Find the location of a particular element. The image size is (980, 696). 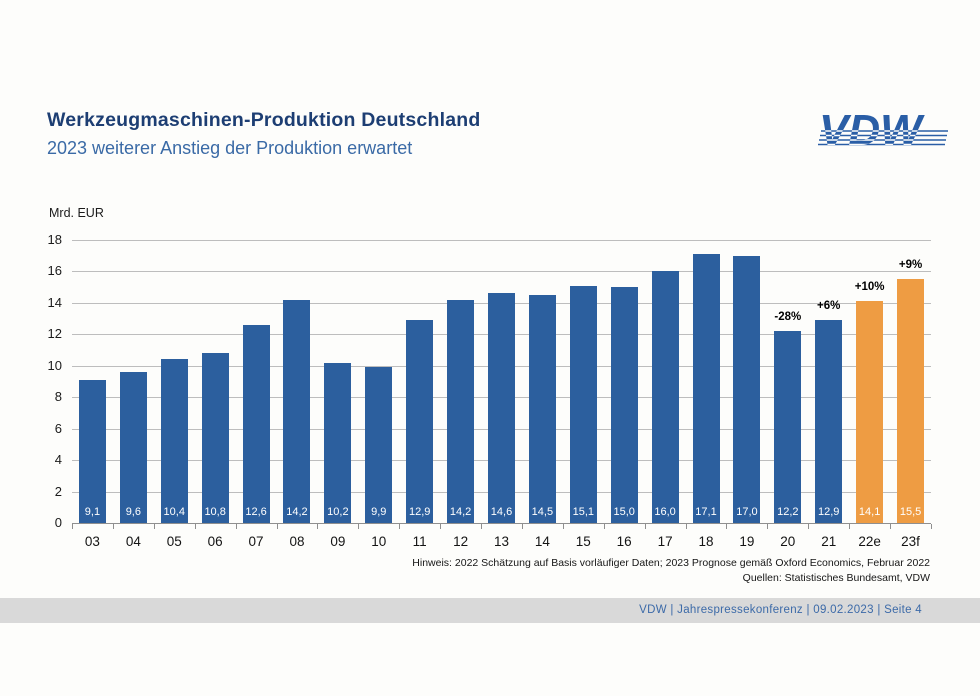

y-tick-label: 4 is located at coordinates (58, 460).